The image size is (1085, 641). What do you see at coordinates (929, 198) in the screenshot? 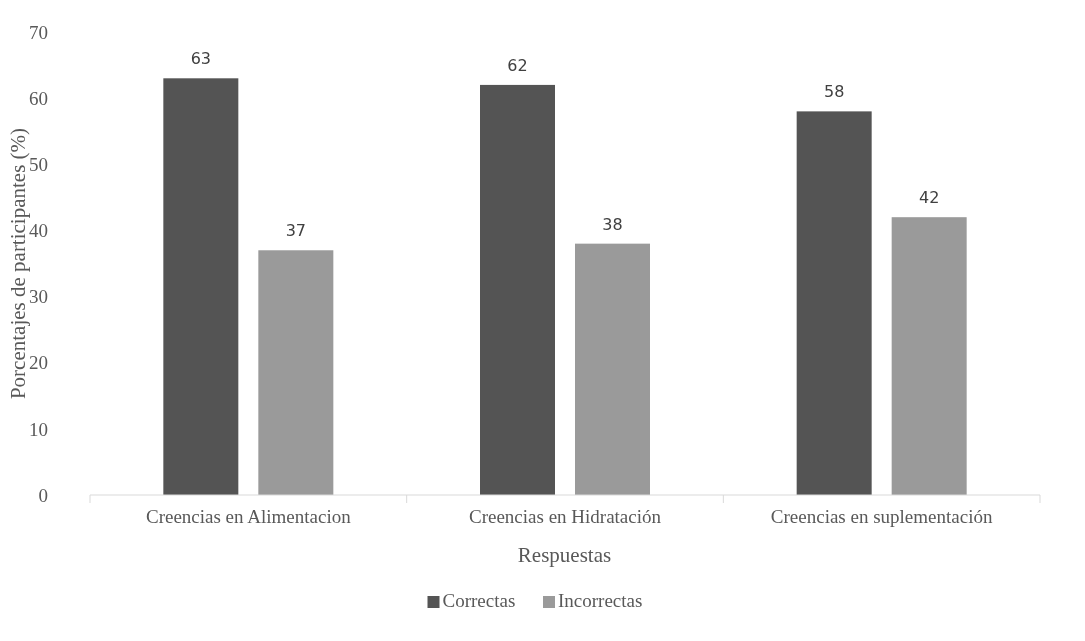
I see `data-label: 42` at bounding box center [929, 198].